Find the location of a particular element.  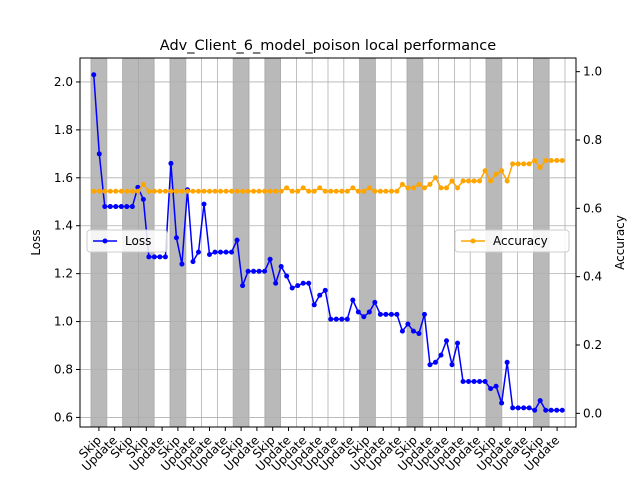

right-tick-label: 1.0 is located at coordinates (592, 72).